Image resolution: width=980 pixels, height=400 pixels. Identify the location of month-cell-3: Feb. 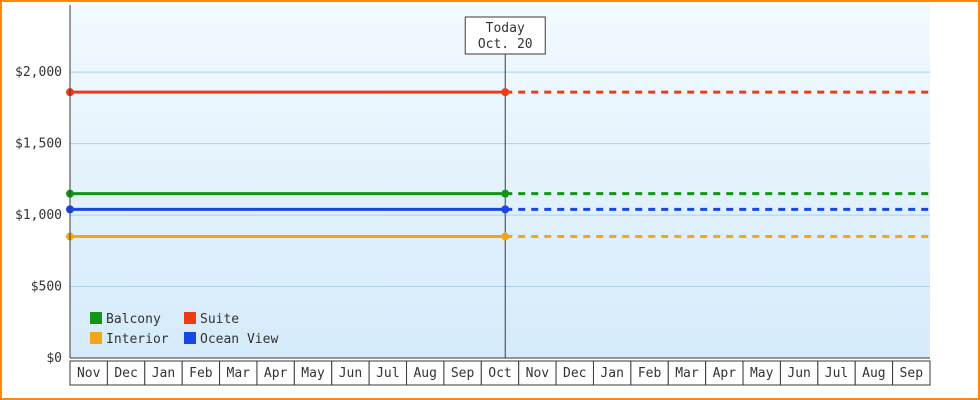
(201, 373).